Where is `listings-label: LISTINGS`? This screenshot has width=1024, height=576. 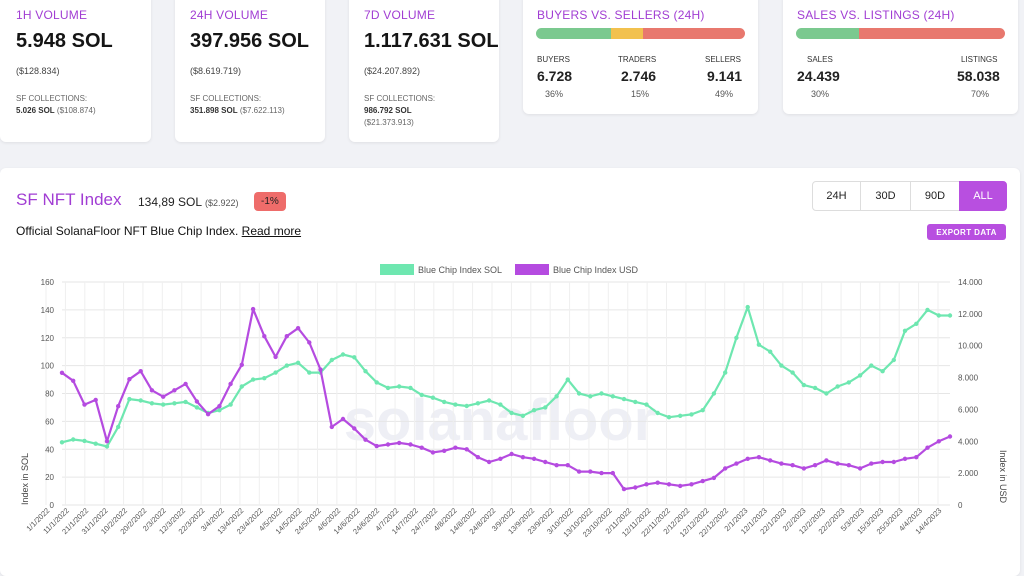 listings-label: LISTINGS is located at coordinates (979, 59).